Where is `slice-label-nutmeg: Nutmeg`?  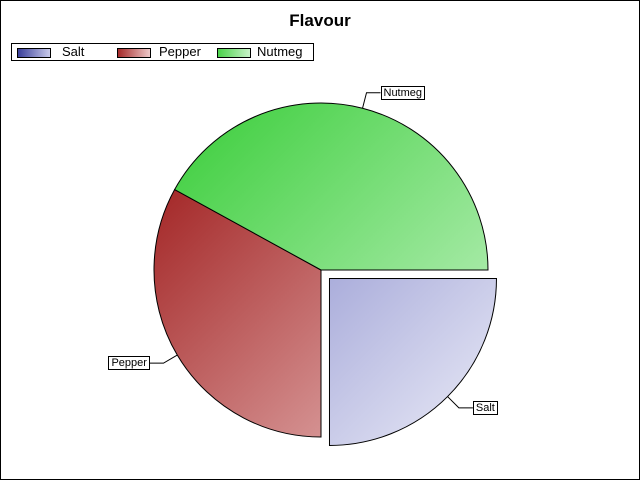 slice-label-nutmeg: Nutmeg is located at coordinates (403, 92).